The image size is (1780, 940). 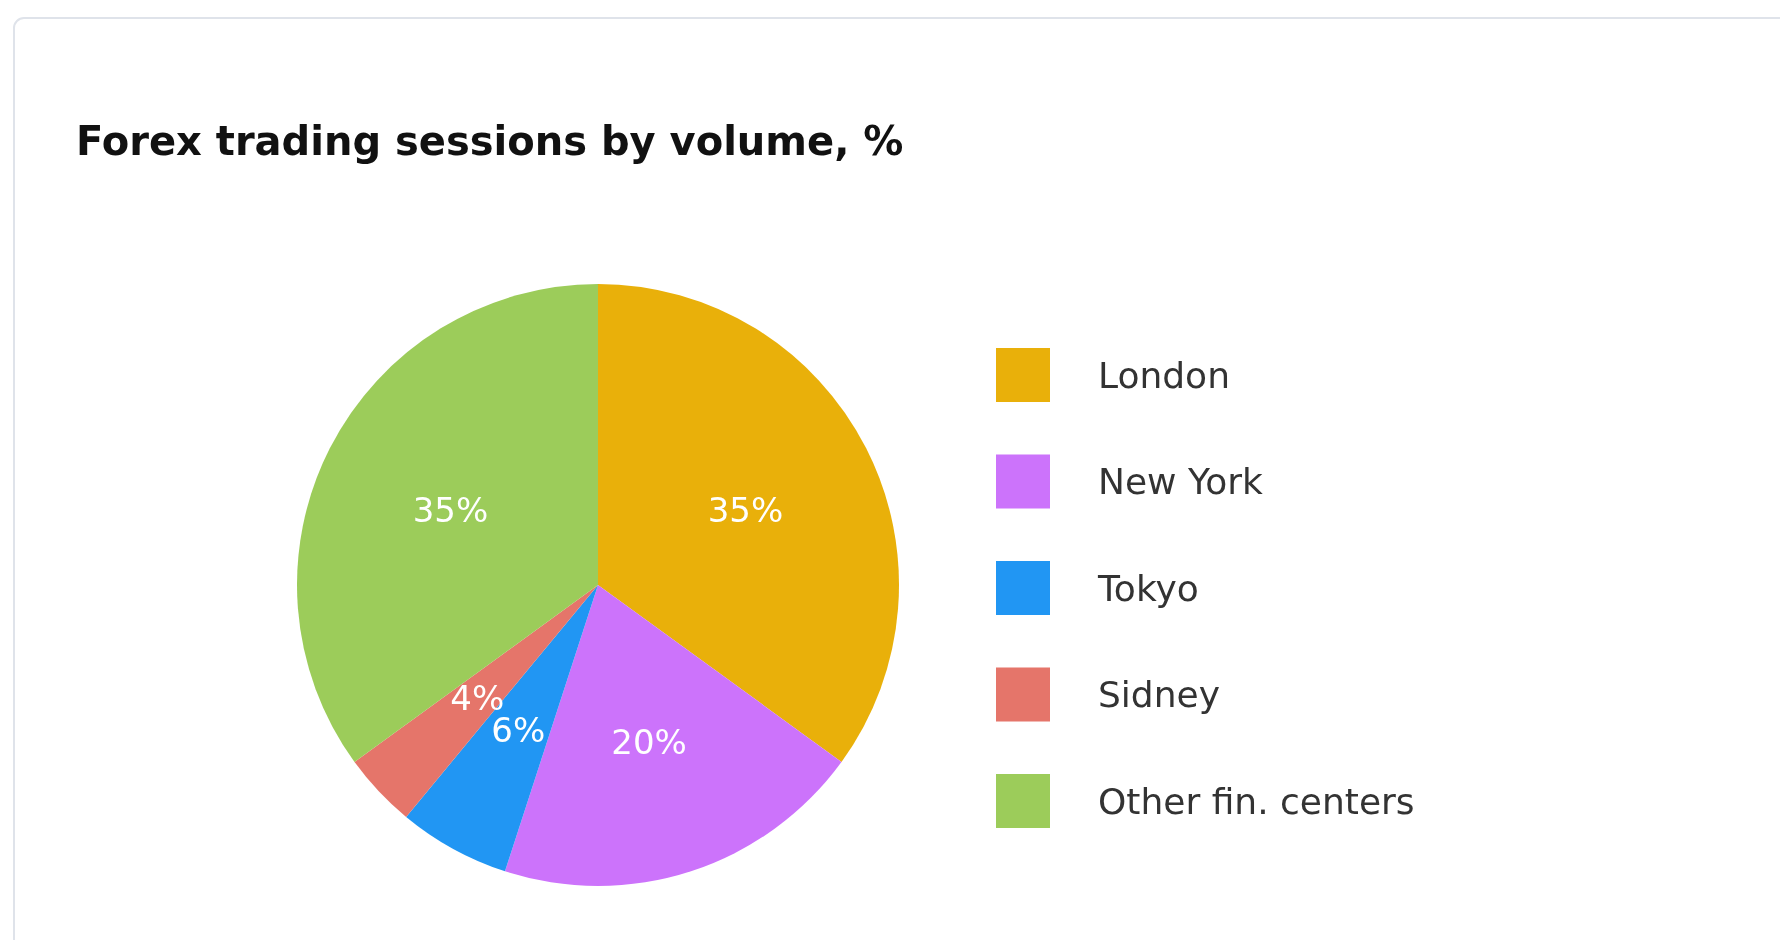 What do you see at coordinates (518, 730) in the screenshot?
I see `data-label: 6%` at bounding box center [518, 730].